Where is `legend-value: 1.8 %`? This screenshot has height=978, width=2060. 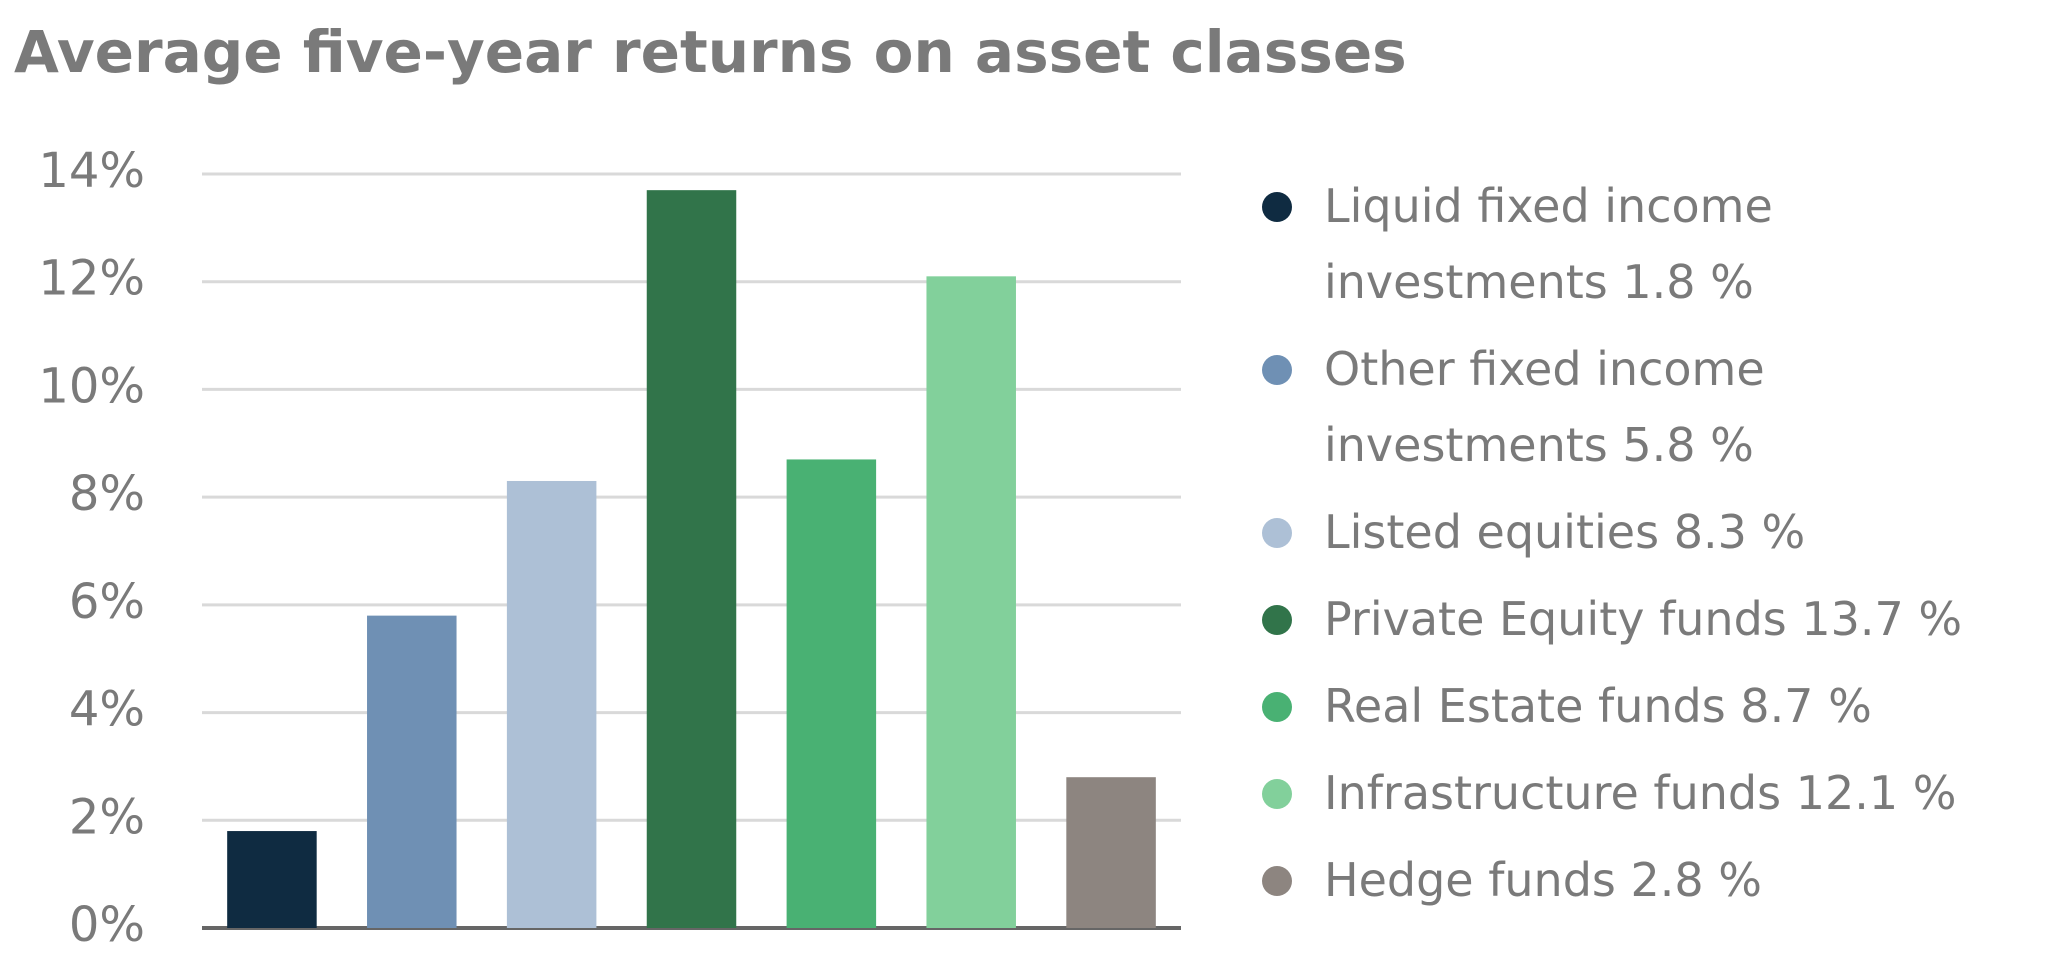
legend-value: 1.8 % is located at coordinates (1688, 282).